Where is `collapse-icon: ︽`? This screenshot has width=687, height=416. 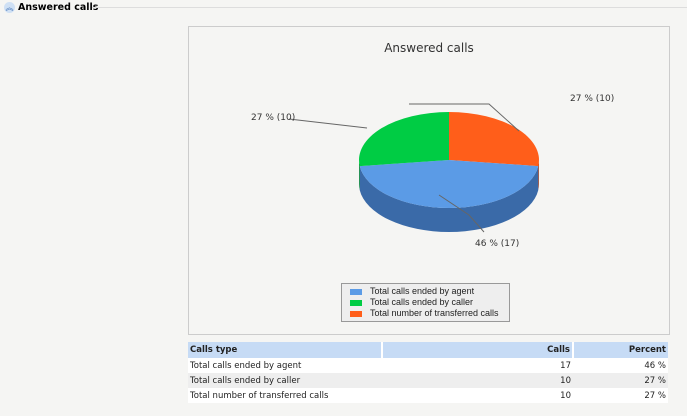 collapse-icon: ︽ is located at coordinates (9, 7).